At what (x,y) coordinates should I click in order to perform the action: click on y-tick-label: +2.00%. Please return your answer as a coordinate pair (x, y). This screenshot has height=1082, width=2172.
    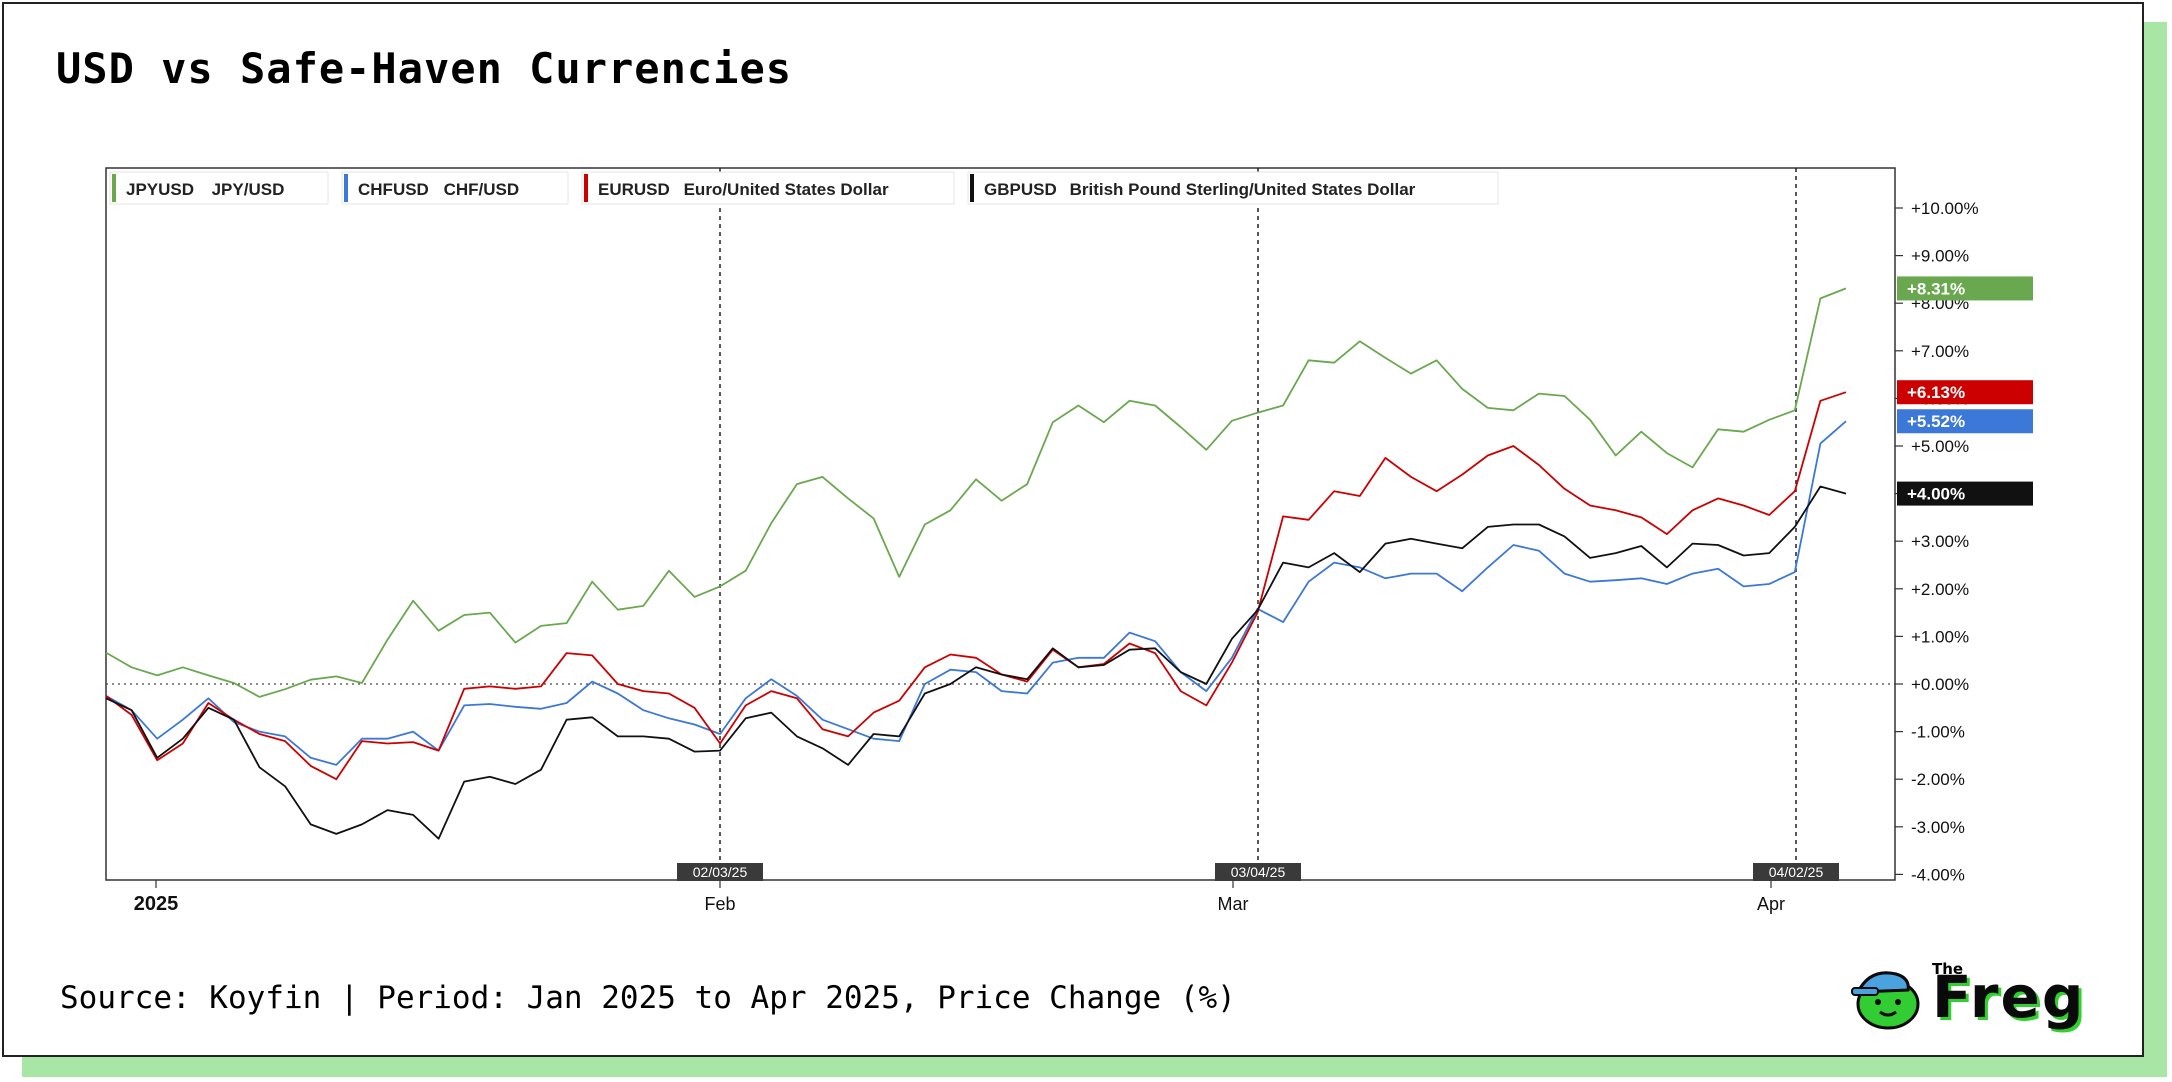
    Looking at the image, I should click on (1940, 589).